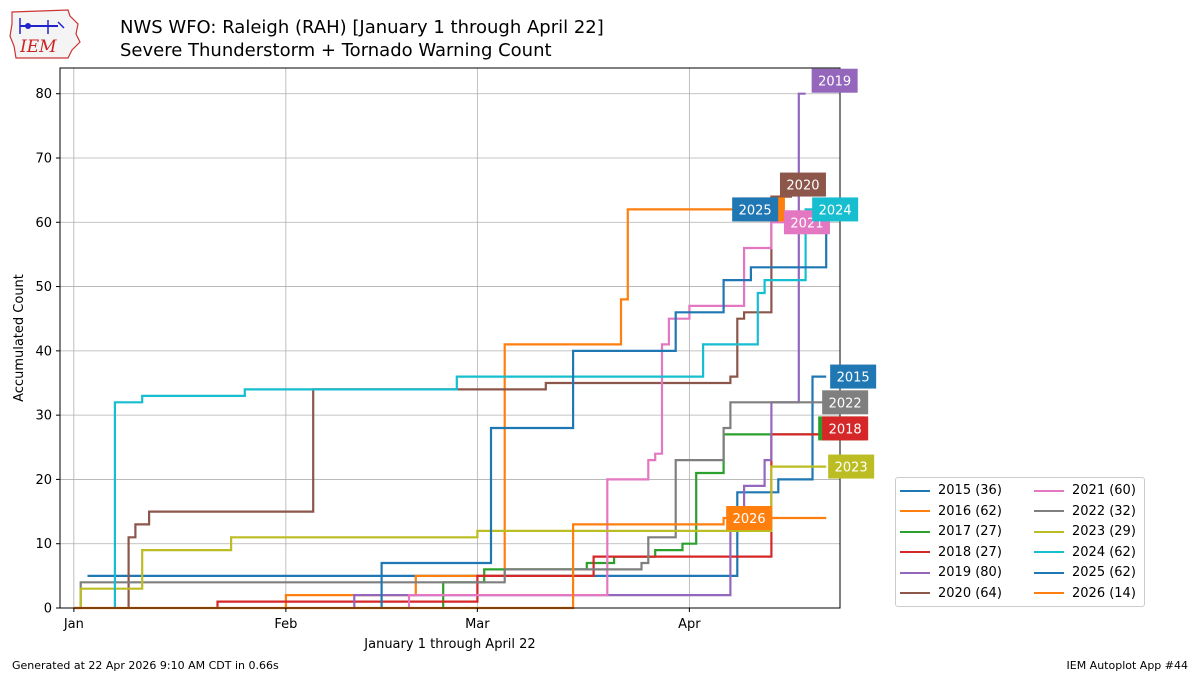 The width and height of the screenshot is (1200, 675). I want to click on iem-logo: IEM, so click(46, 34).